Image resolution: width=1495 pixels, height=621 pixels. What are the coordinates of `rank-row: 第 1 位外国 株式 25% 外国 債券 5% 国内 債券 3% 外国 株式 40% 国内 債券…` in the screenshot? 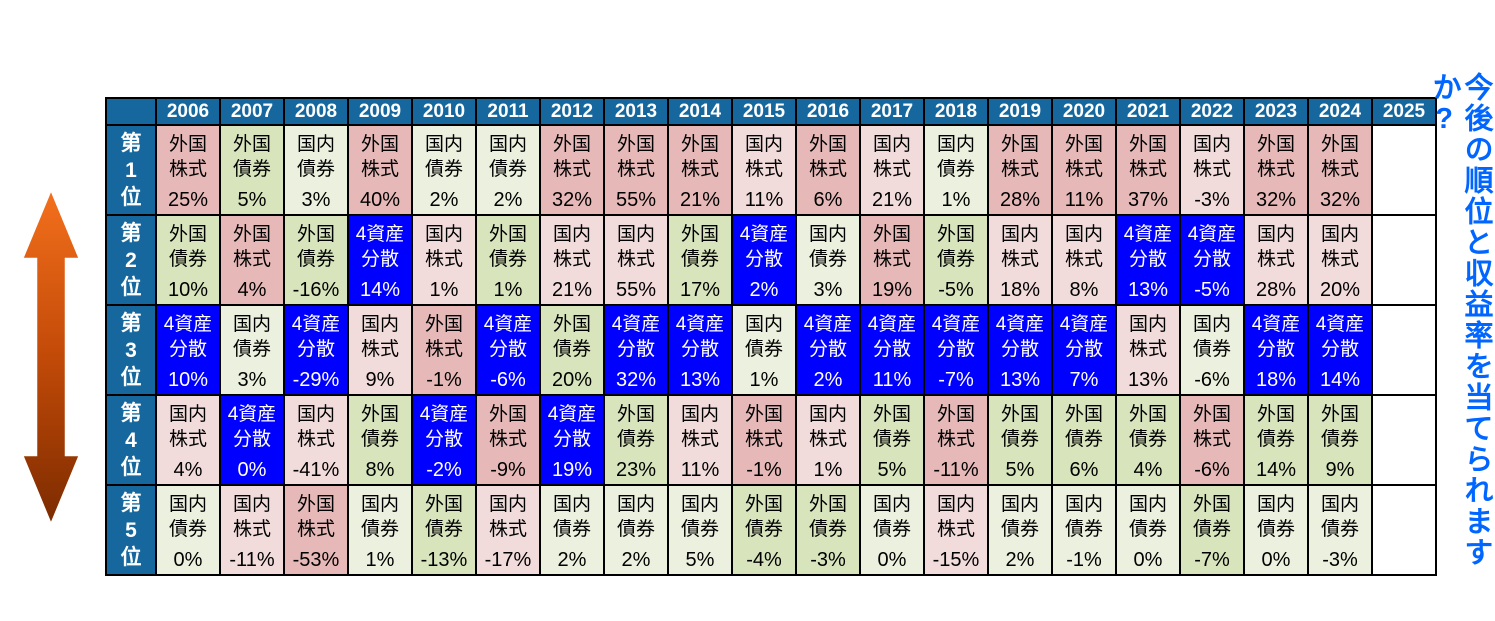 It's located at (771, 170).